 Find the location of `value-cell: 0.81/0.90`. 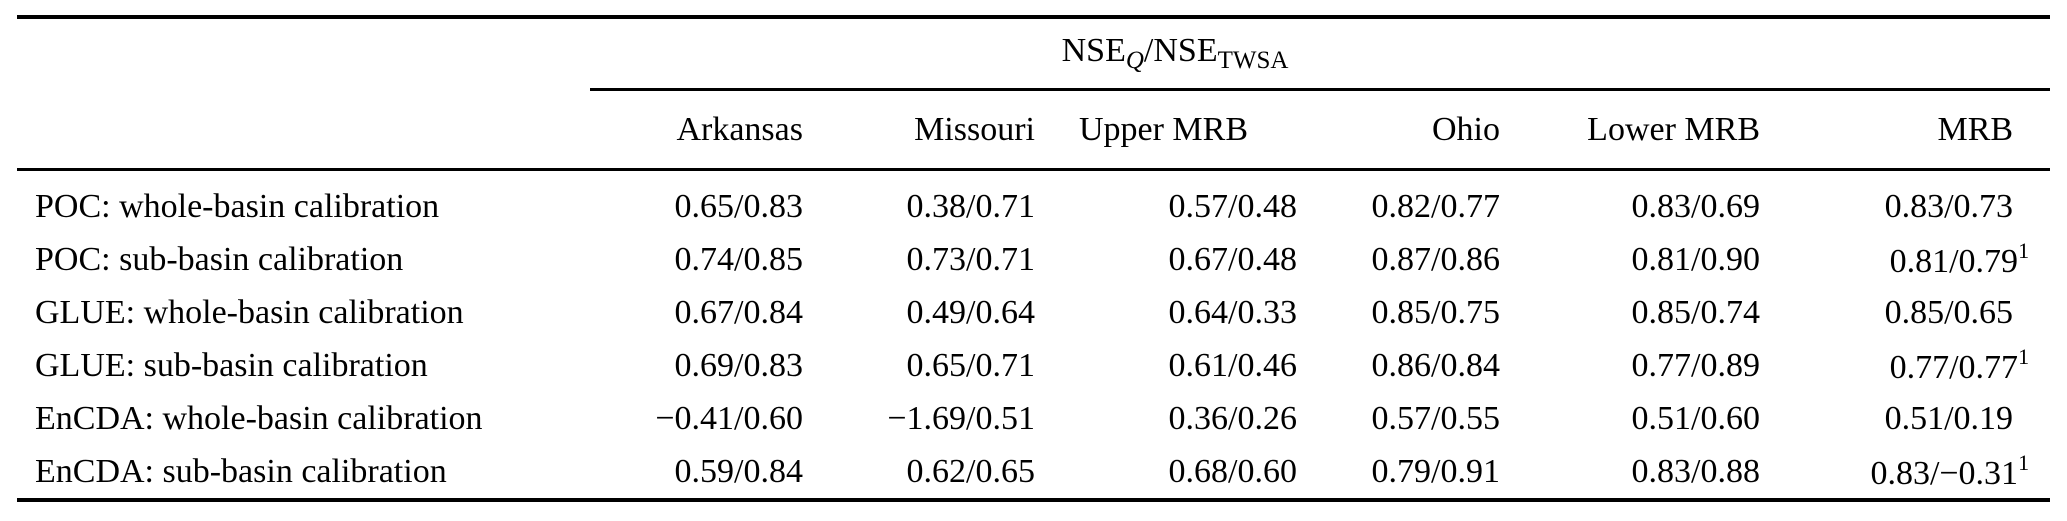

value-cell: 0.81/0.90 is located at coordinates (1695, 259).